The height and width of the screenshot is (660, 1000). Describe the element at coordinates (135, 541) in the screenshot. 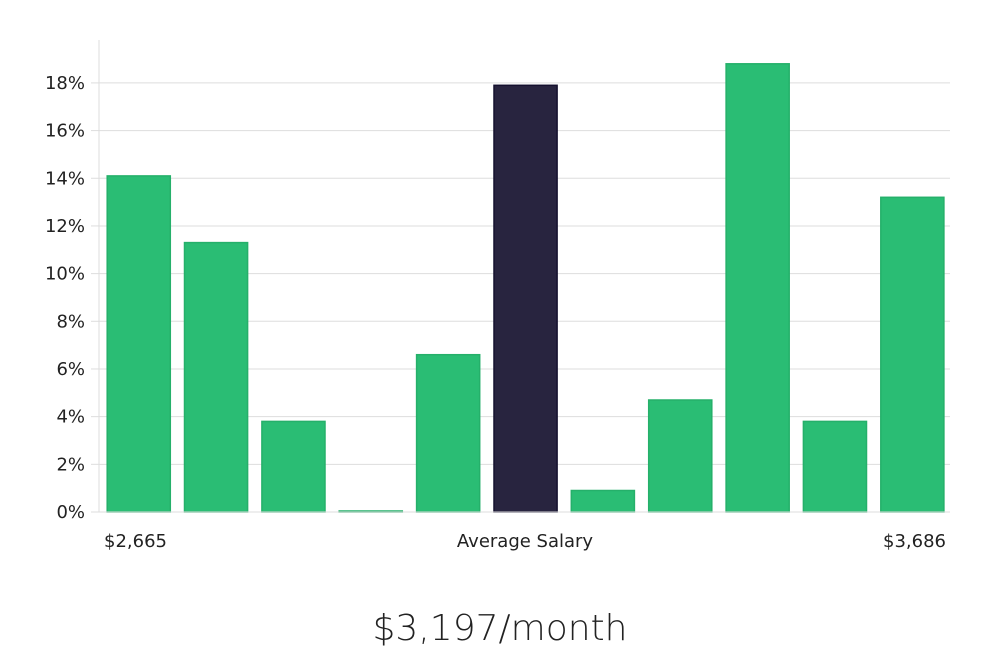

I see `x-label-min: $2,665` at that location.